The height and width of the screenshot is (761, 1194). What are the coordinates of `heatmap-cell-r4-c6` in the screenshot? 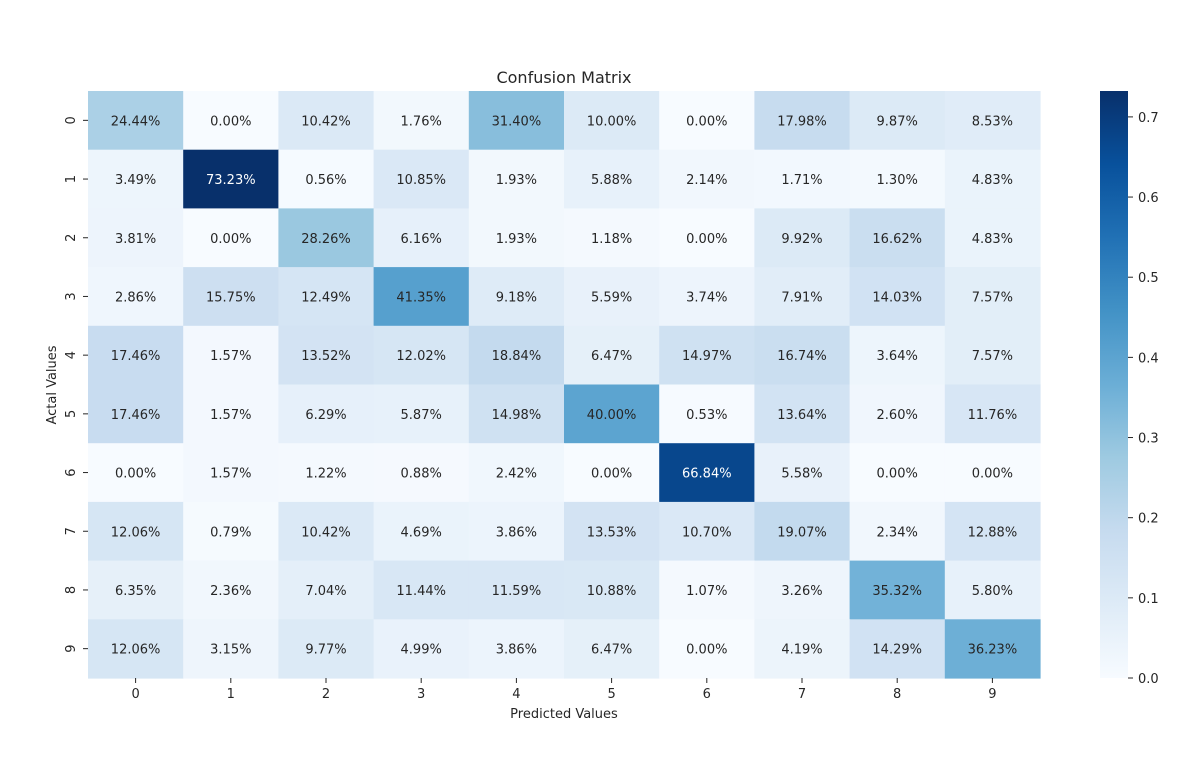 It's located at (707, 355).